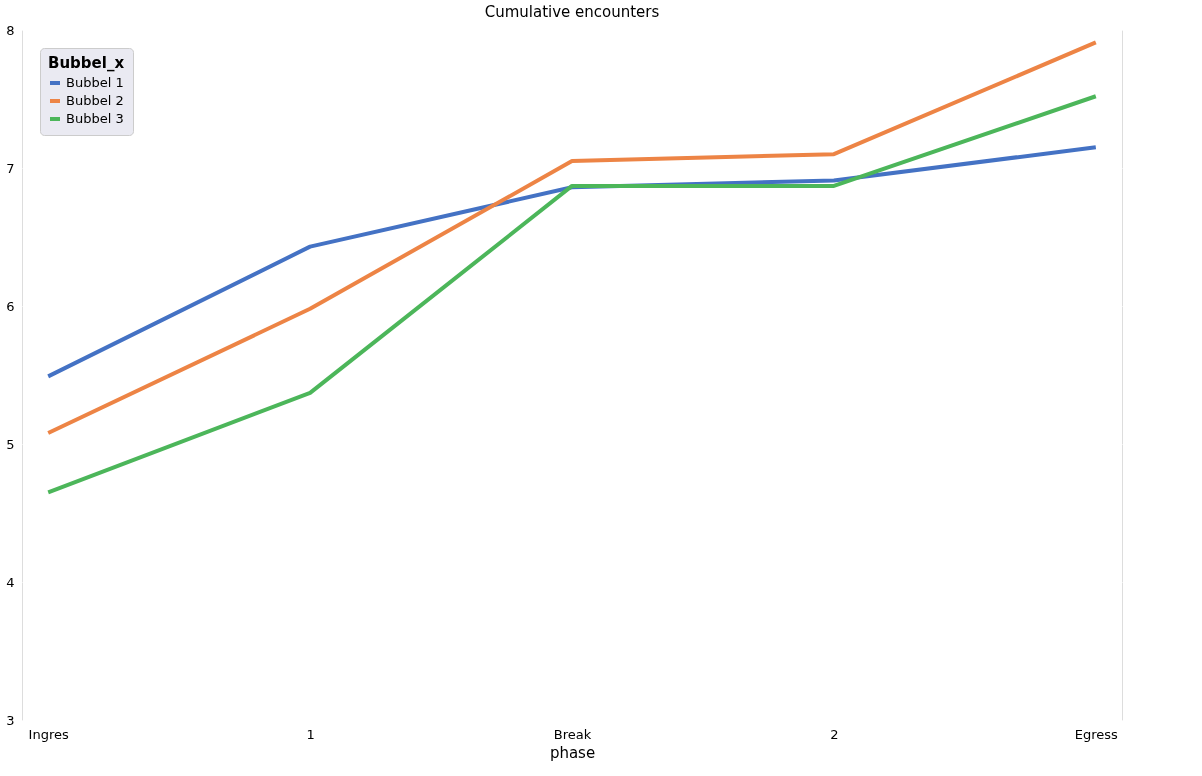  I want to click on x-tick-label: Break, so click(572, 734).